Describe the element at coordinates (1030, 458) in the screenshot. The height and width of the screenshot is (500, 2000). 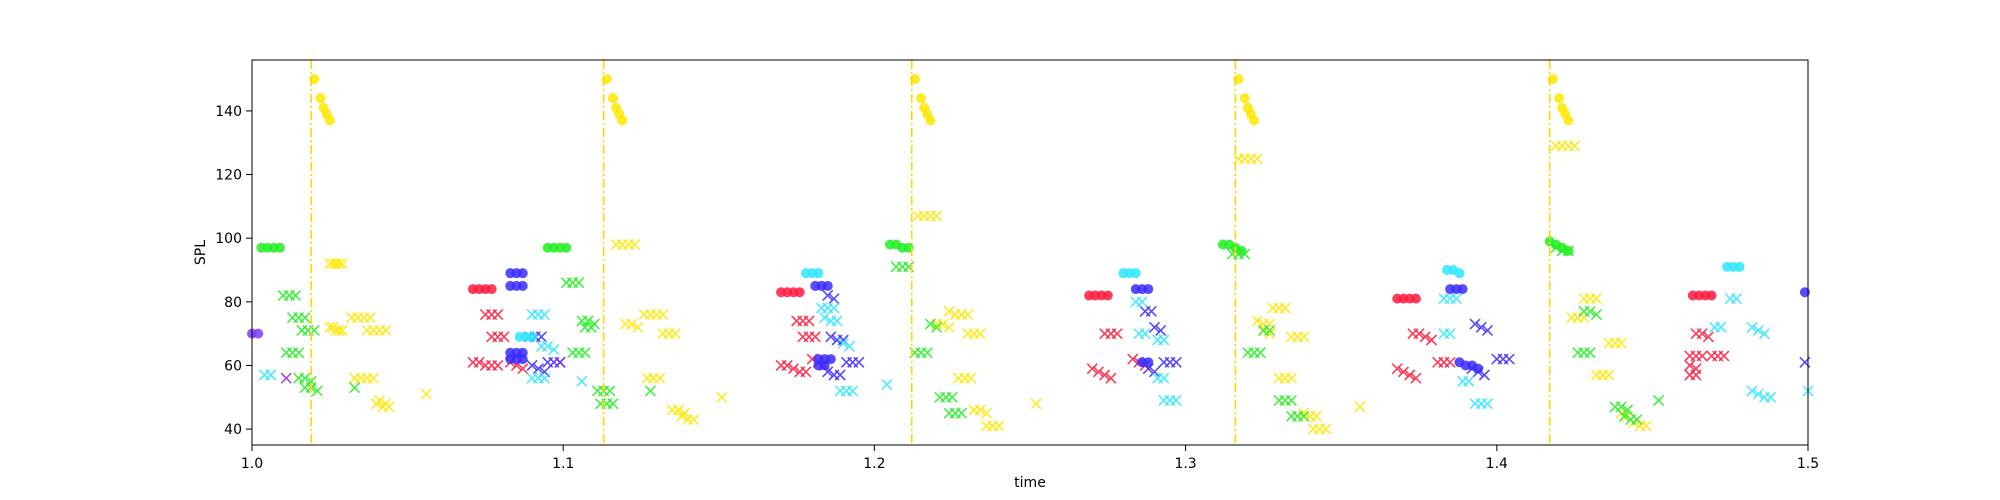
I see `x-axis: 1.0 1.1 1.2 1.3 1.4 1.5` at that location.